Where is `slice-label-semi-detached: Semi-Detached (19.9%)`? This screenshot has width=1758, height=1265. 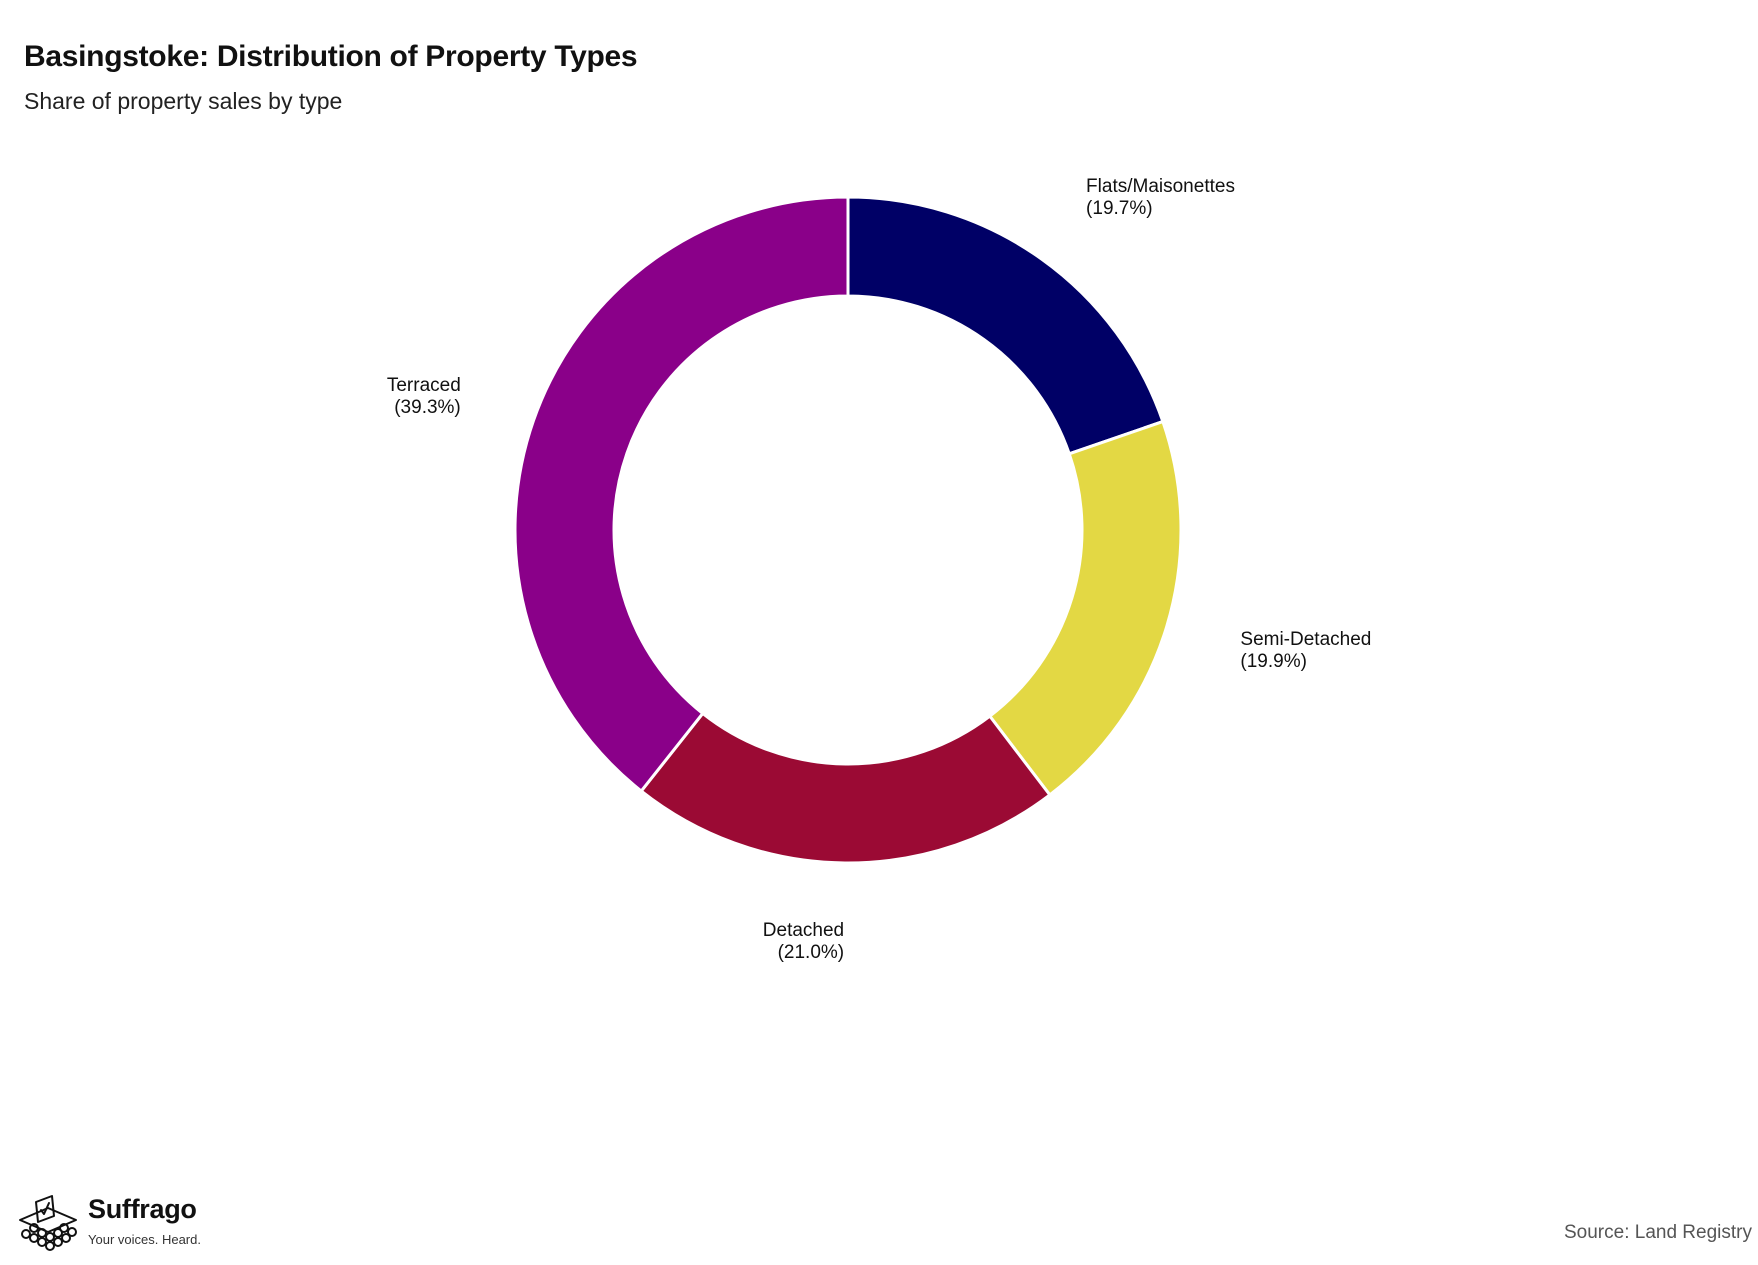 slice-label-semi-detached: Semi-Detached (19.9%) is located at coordinates (1305, 650).